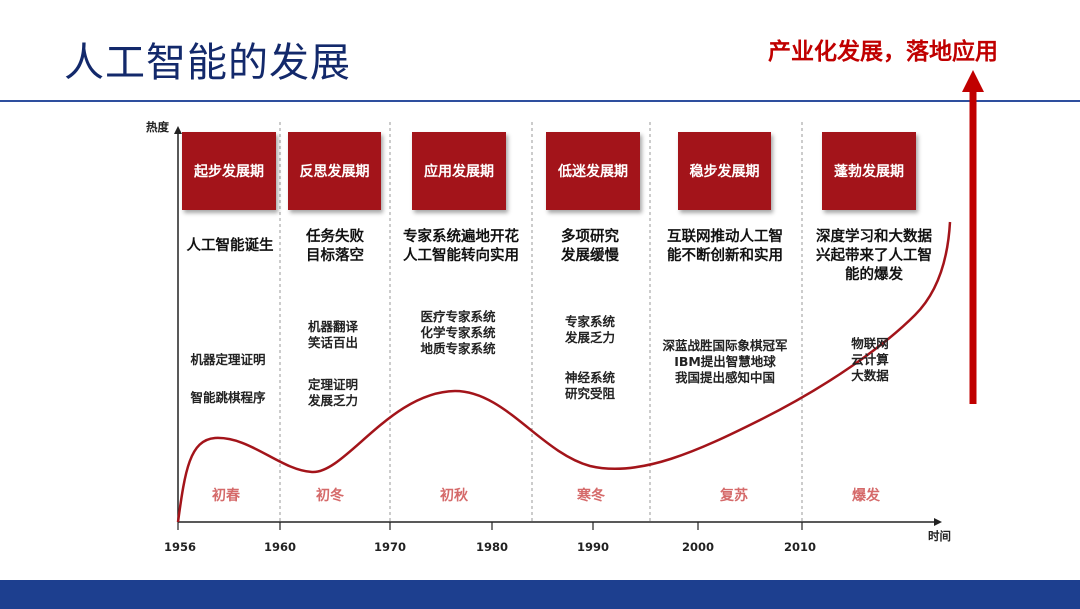 The width and height of the screenshot is (1080, 609). I want to click on summary-line: 目标落空, so click(335, 256).